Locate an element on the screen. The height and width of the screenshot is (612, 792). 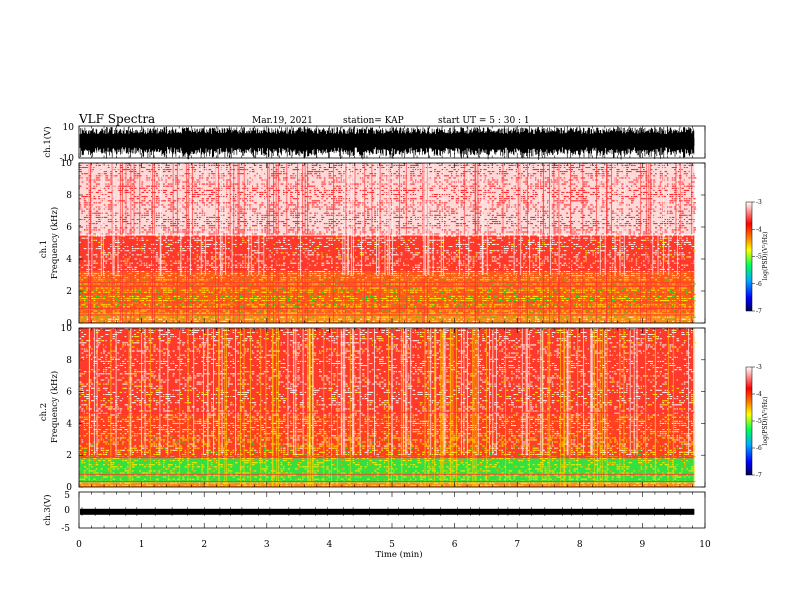
x-tick-label: 10 is located at coordinates (705, 545).